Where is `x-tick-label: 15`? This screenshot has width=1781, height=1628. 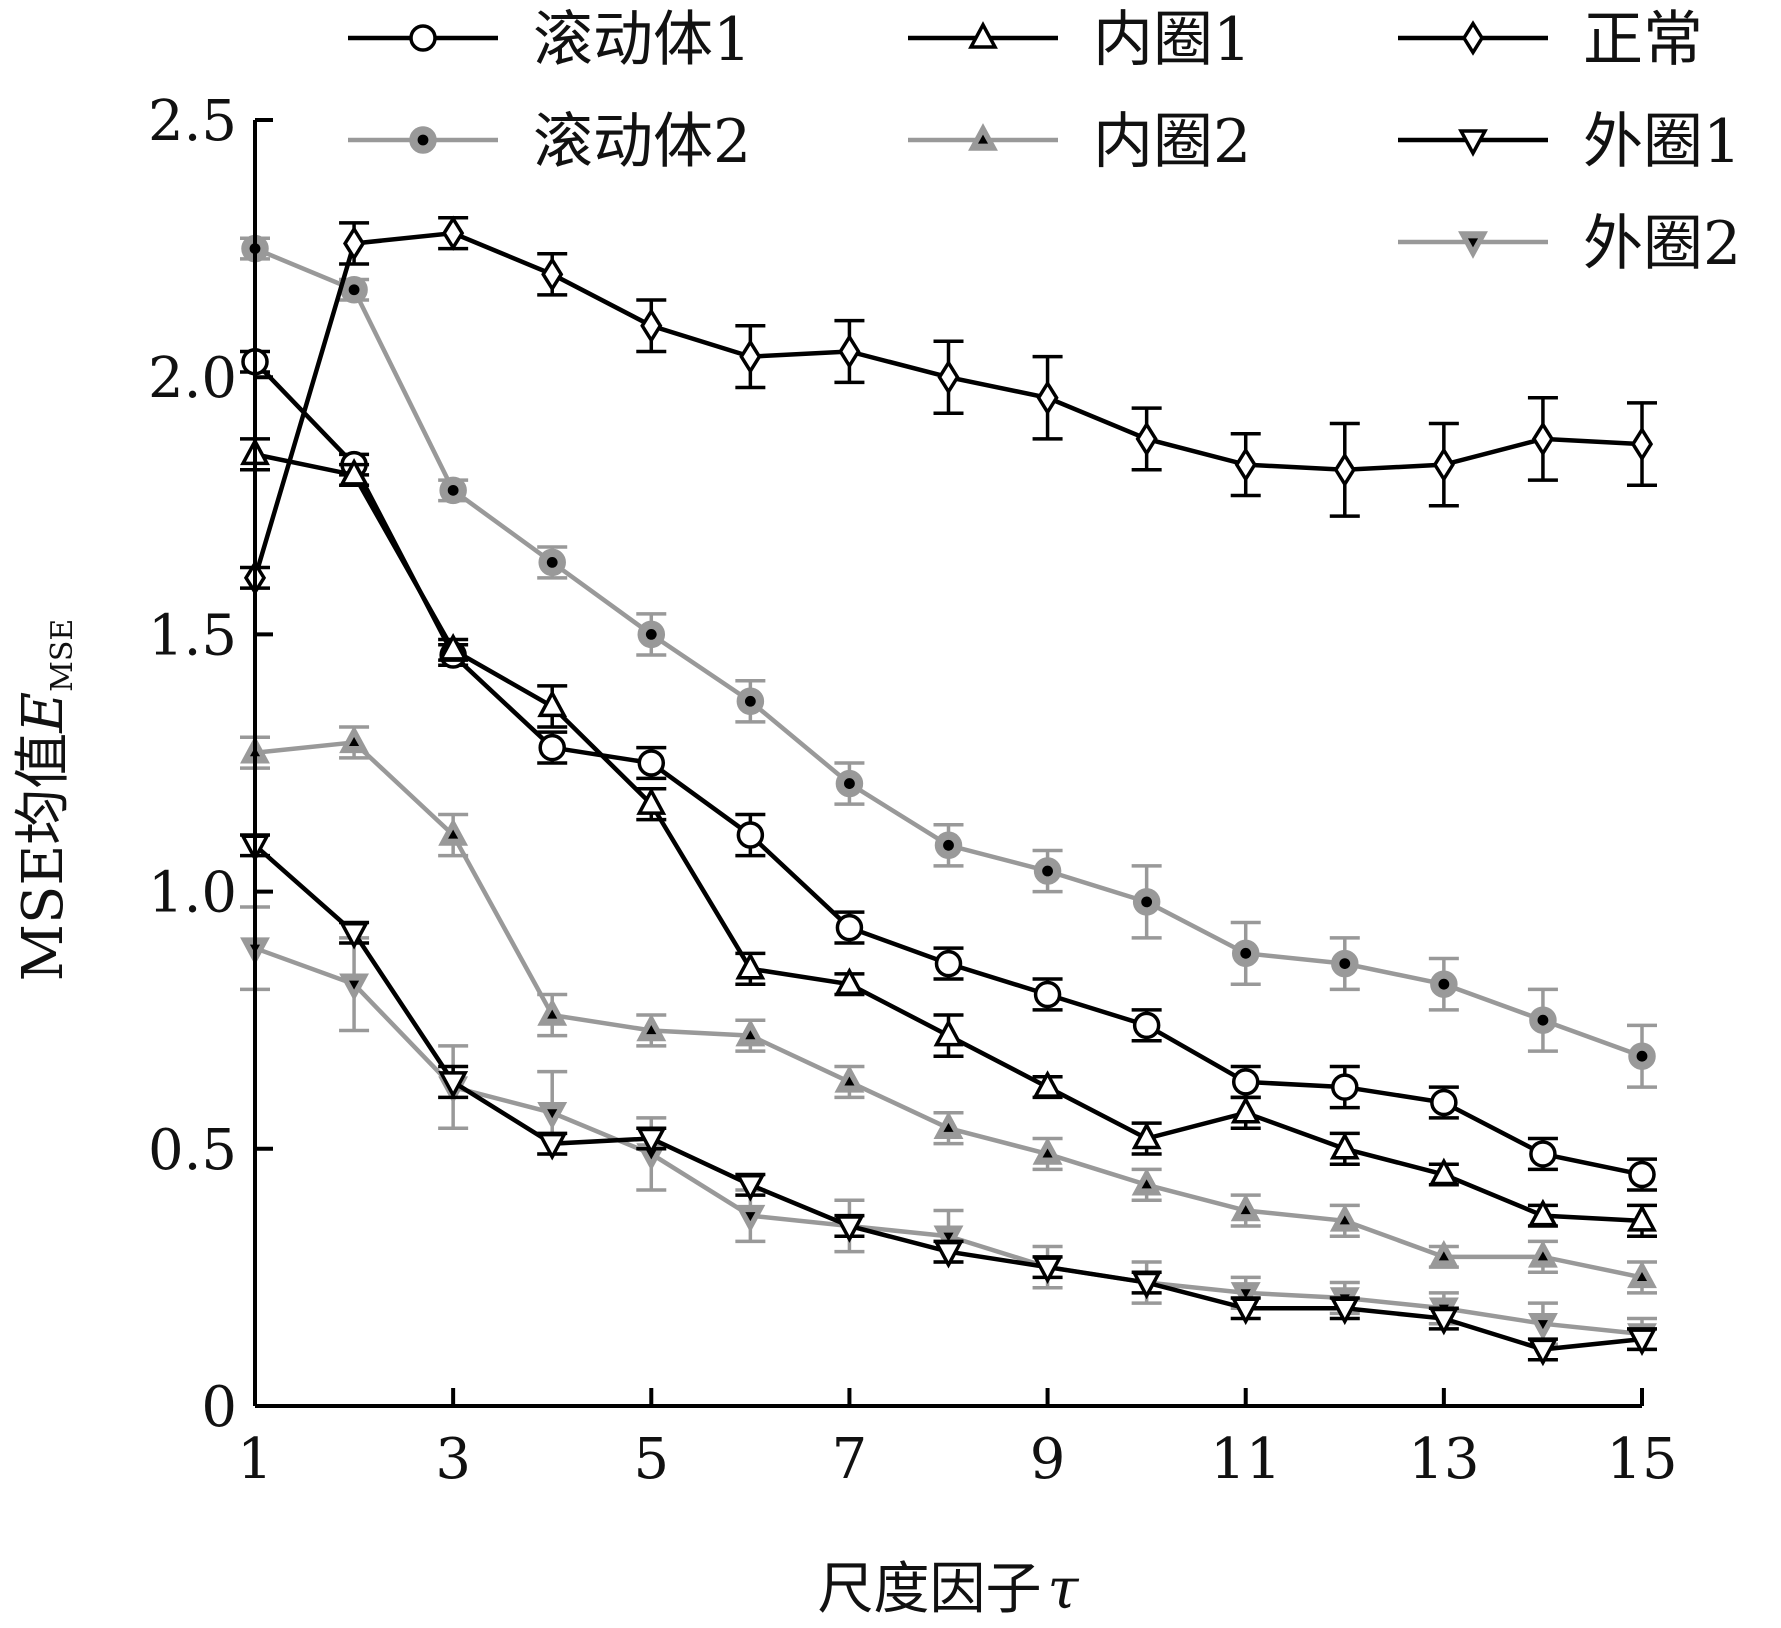 x-tick-label: 15 is located at coordinates (1641, 1459).